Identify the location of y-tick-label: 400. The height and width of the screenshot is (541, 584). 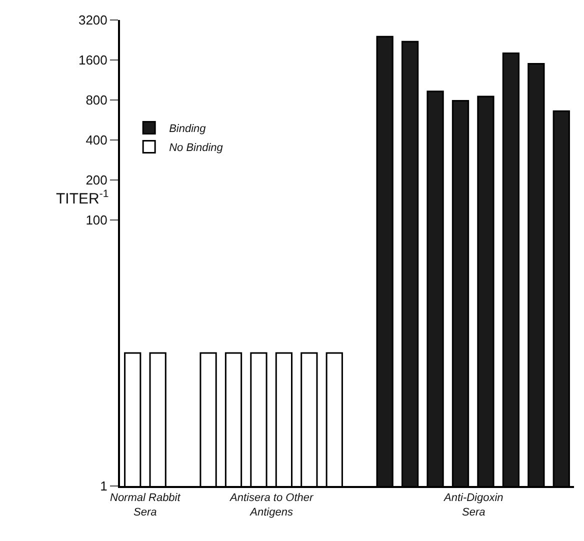
(97, 140).